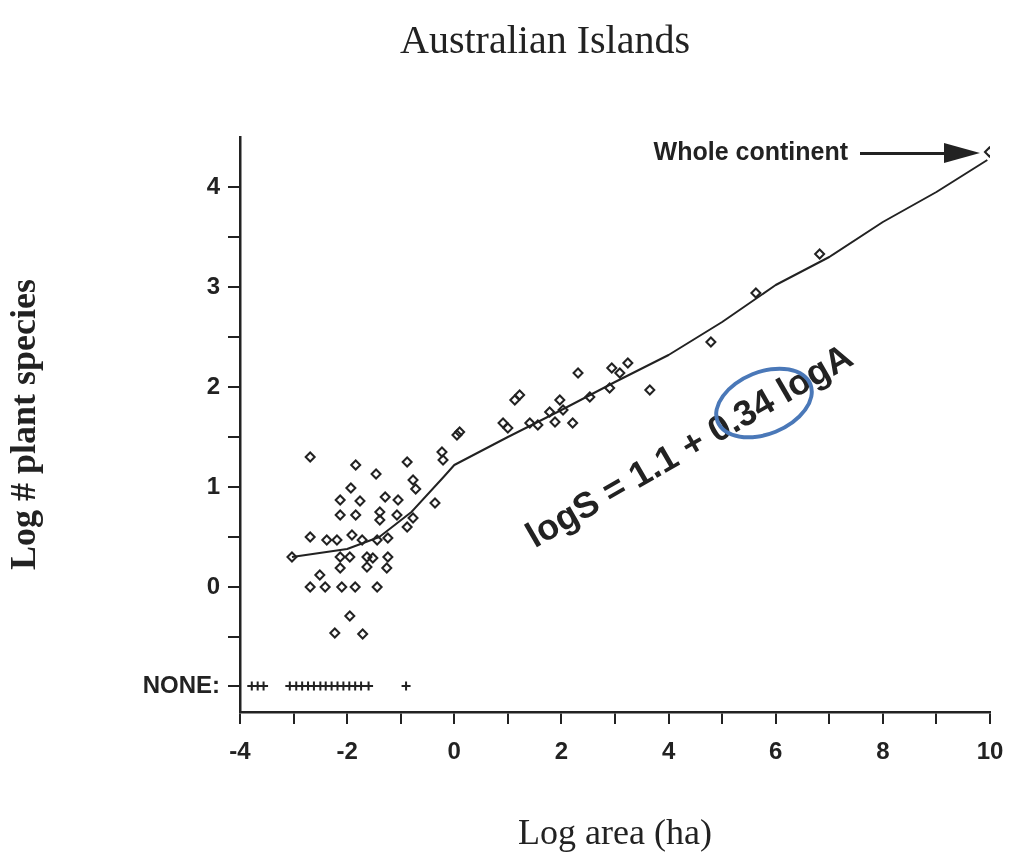 This screenshot has height=860, width=1028. What do you see at coordinates (668, 751) in the screenshot?
I see `x-tick-label: 4` at bounding box center [668, 751].